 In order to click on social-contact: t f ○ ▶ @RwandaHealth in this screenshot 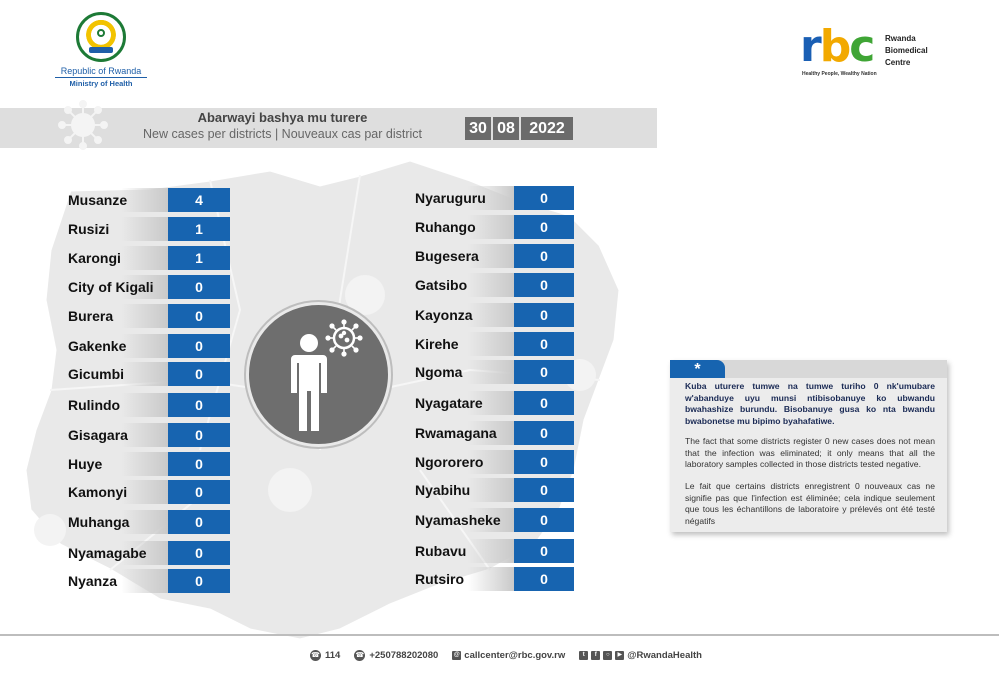, I will do `click(640, 655)`.